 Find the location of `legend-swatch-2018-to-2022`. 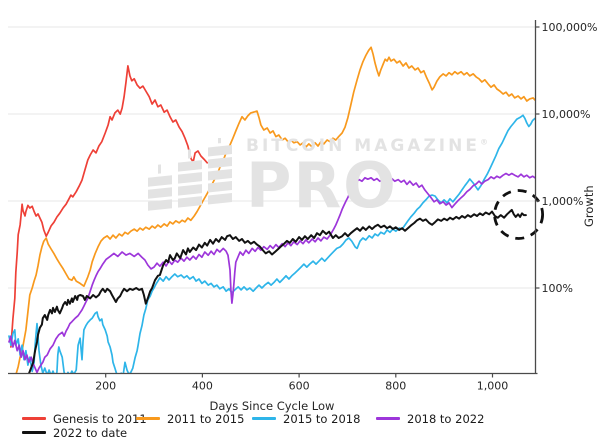

legend-swatch-2018-to-2022 is located at coordinates (388, 418).